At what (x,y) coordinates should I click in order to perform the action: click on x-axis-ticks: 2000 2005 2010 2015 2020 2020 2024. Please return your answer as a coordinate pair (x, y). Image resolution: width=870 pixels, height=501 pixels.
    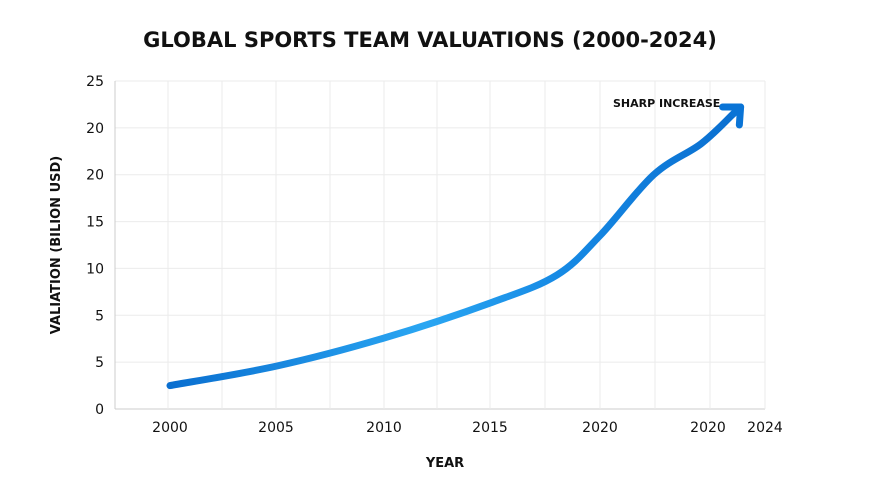
    Looking at the image, I should click on (467, 428).